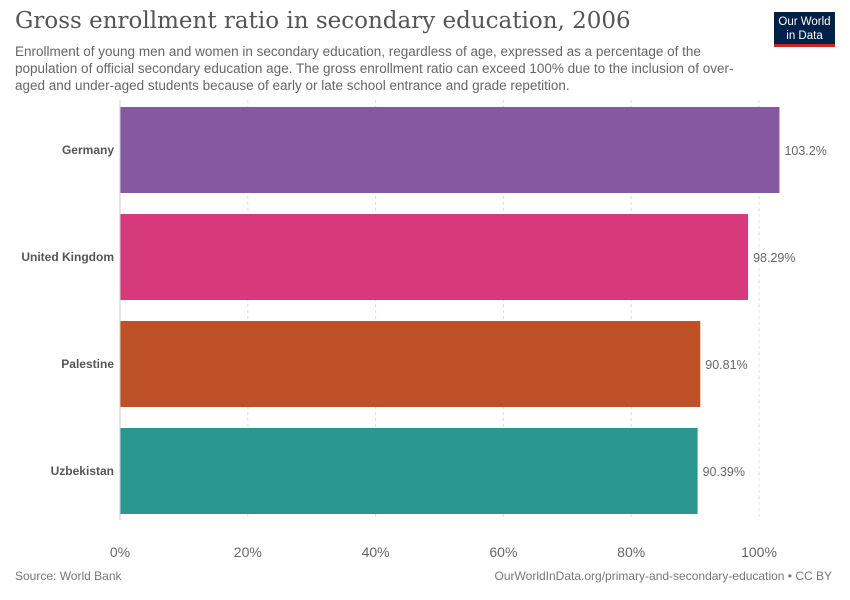 Image resolution: width=850 pixels, height=600 pixels. What do you see at coordinates (120, 552) in the screenshot?
I see `x-tick-label: 0%` at bounding box center [120, 552].